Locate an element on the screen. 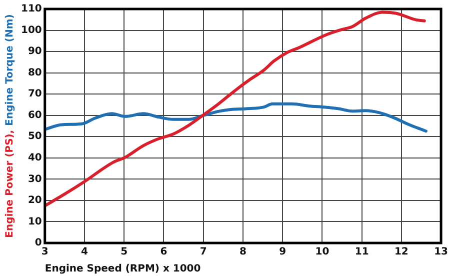 Image resolution: width=451 pixels, height=279 pixels. y-tick-label: 100 is located at coordinates (31, 30).